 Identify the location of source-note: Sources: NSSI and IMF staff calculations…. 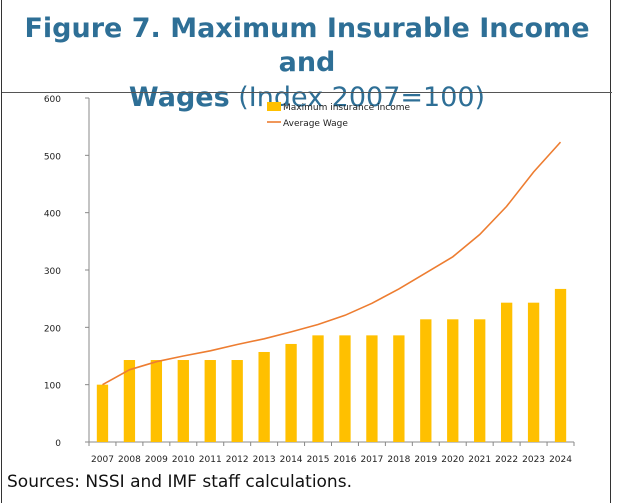
(179, 482).